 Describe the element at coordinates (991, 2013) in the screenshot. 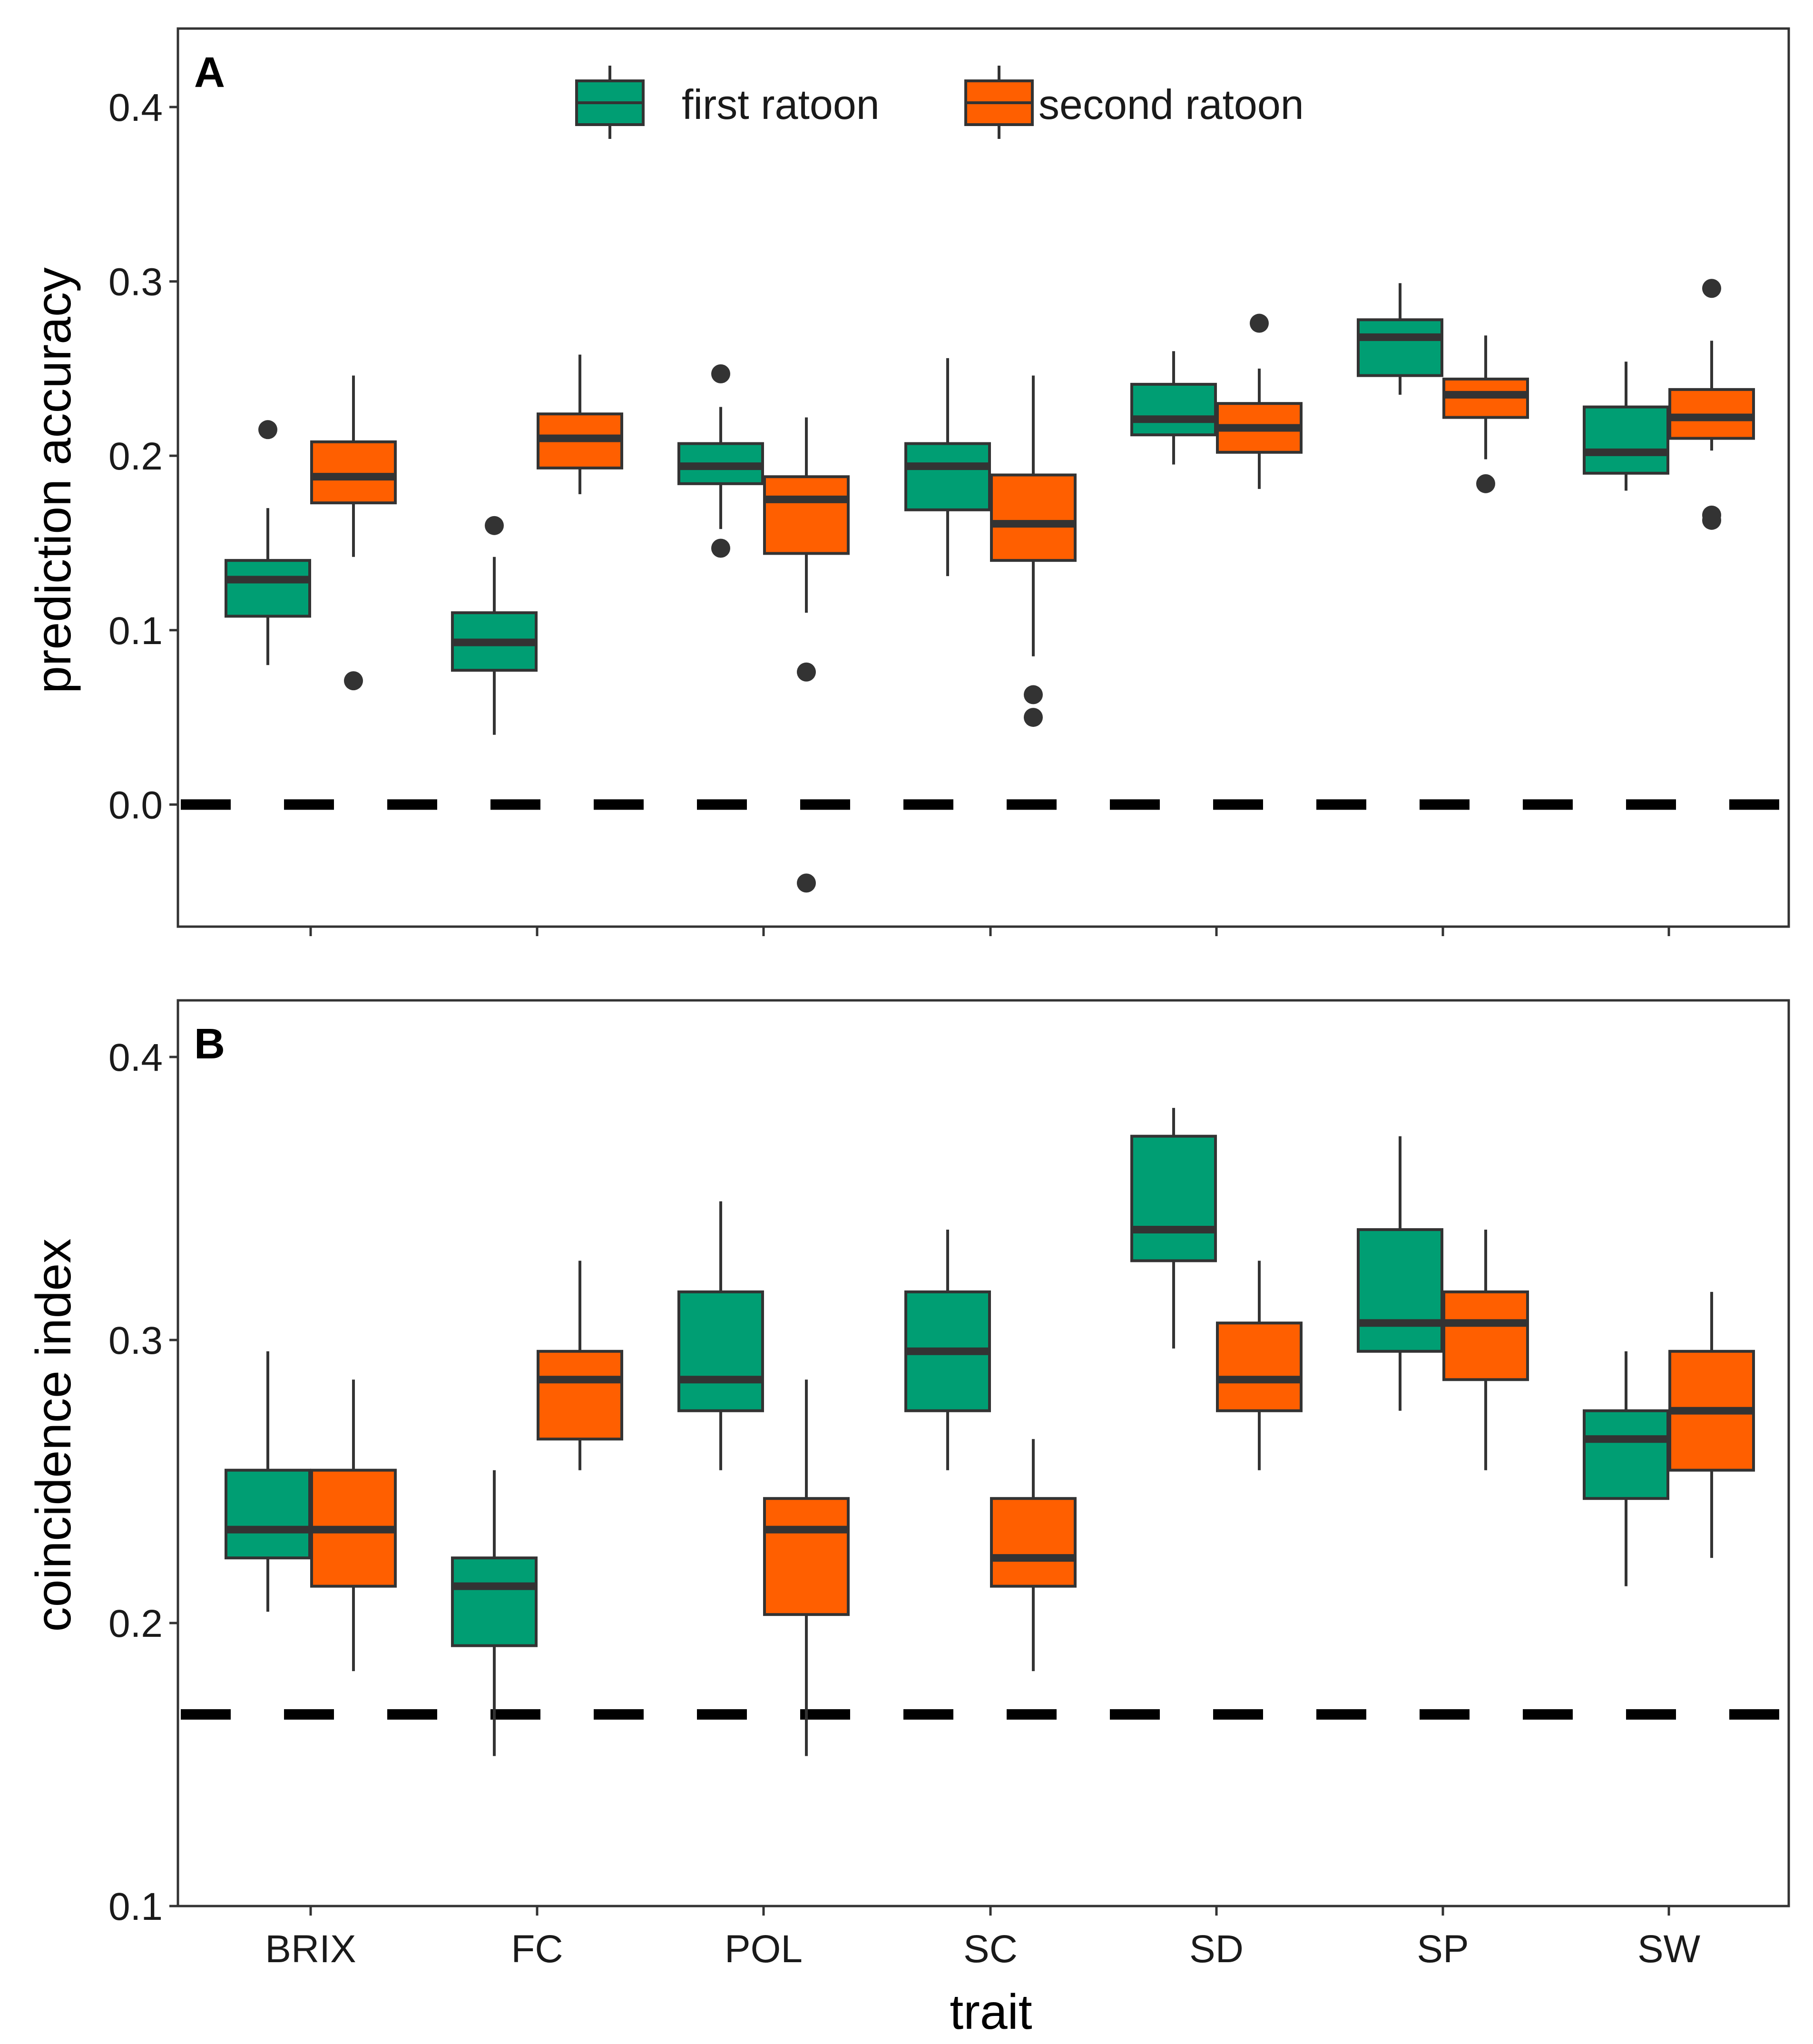

I see `x-axis-title: trait` at that location.